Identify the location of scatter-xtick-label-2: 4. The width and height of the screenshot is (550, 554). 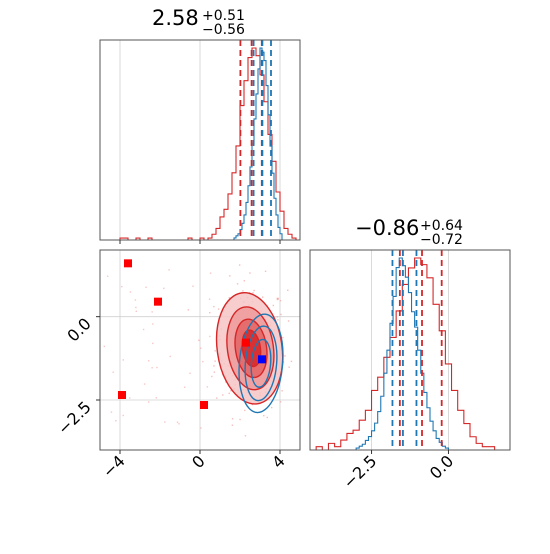
(278, 461).